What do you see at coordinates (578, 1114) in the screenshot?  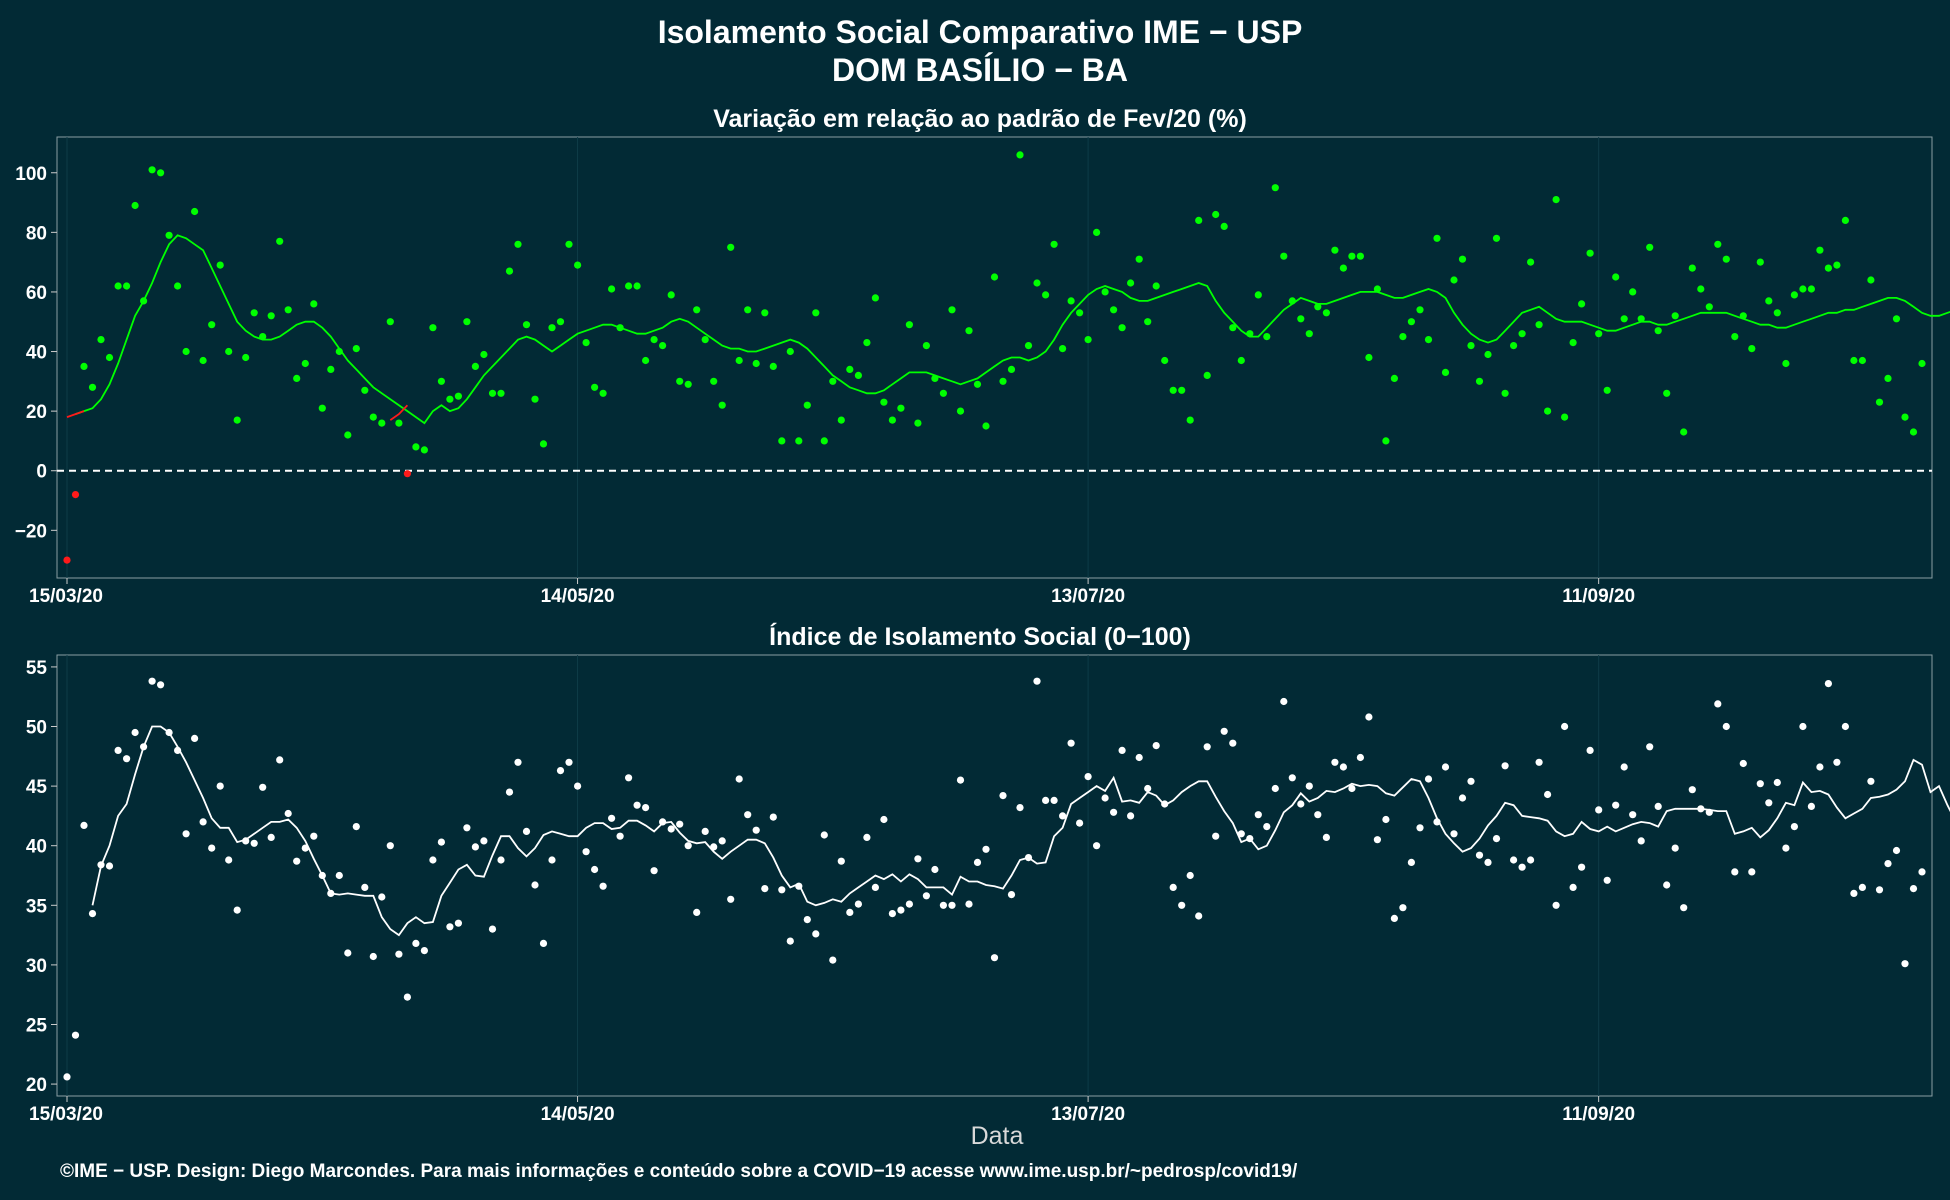 I see `panel2-x-tick-label: 14/05/20` at bounding box center [578, 1114].